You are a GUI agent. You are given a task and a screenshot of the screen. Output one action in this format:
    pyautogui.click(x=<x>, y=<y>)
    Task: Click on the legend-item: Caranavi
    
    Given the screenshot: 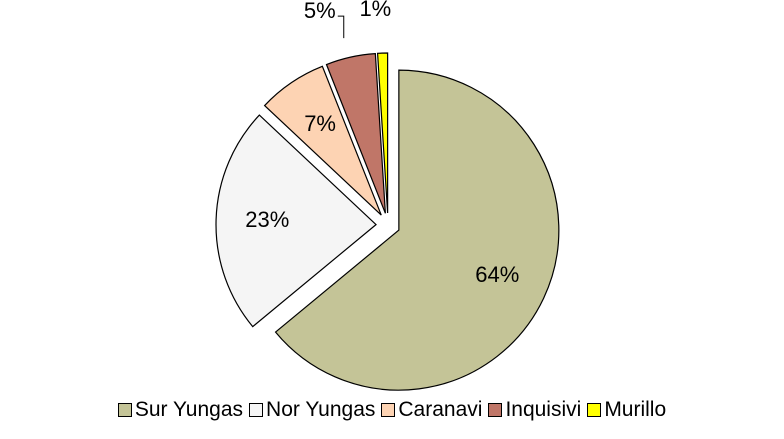 What is the action you would take?
    pyautogui.click(x=431, y=410)
    